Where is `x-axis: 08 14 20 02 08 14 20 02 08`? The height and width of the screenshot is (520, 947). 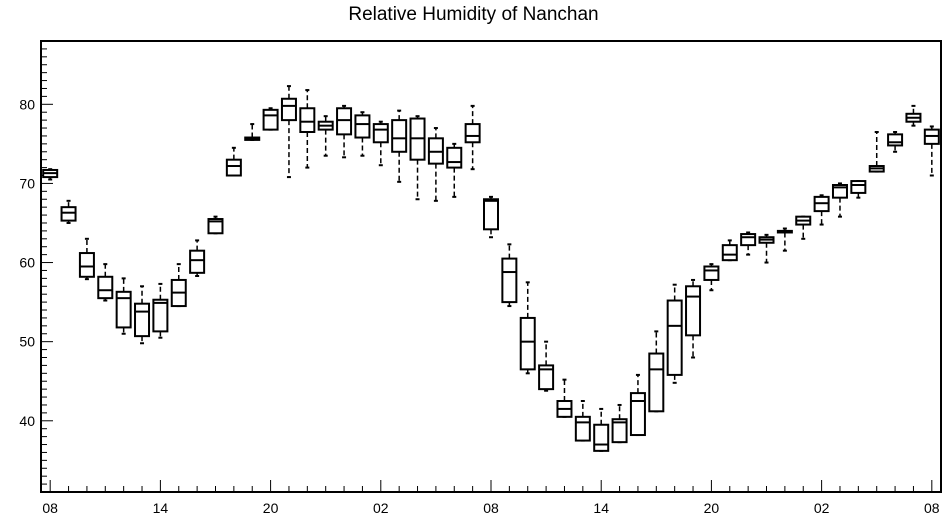 x-axis: 08 14 20 02 08 14 20 02 08 is located at coordinates (491, 498).